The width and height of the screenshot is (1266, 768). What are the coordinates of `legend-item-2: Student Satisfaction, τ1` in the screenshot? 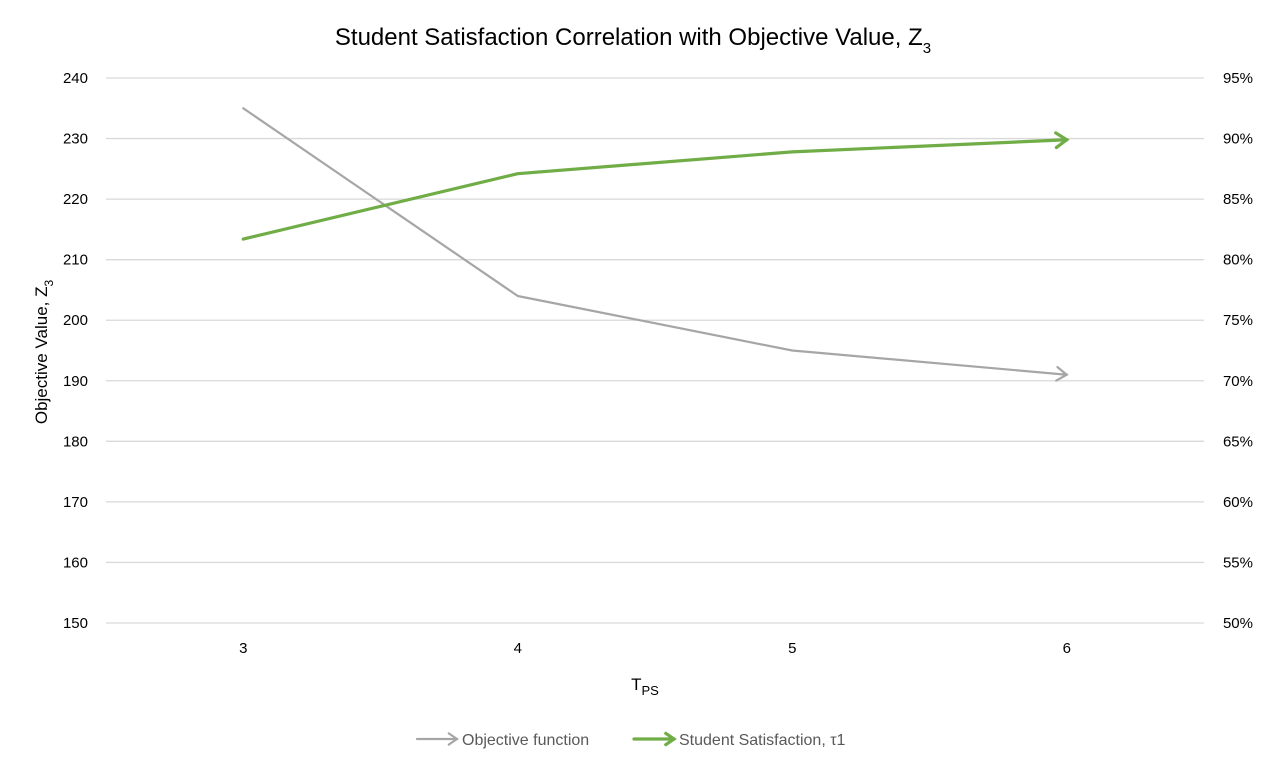 It's located at (739, 740).